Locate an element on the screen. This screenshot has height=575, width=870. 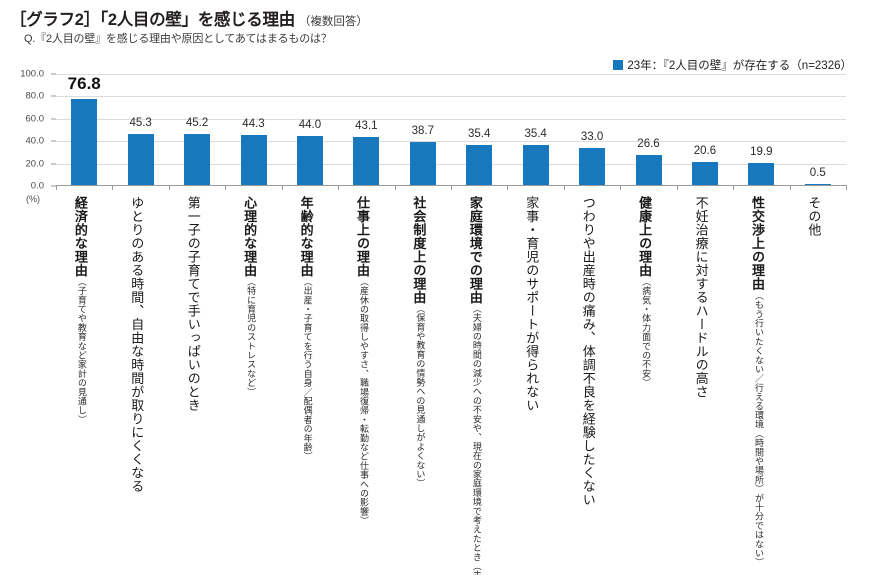
question-text: Q.『2人目の壁』を感じる理由や原因としてあてはまるものは？ is located at coordinates (178, 39).